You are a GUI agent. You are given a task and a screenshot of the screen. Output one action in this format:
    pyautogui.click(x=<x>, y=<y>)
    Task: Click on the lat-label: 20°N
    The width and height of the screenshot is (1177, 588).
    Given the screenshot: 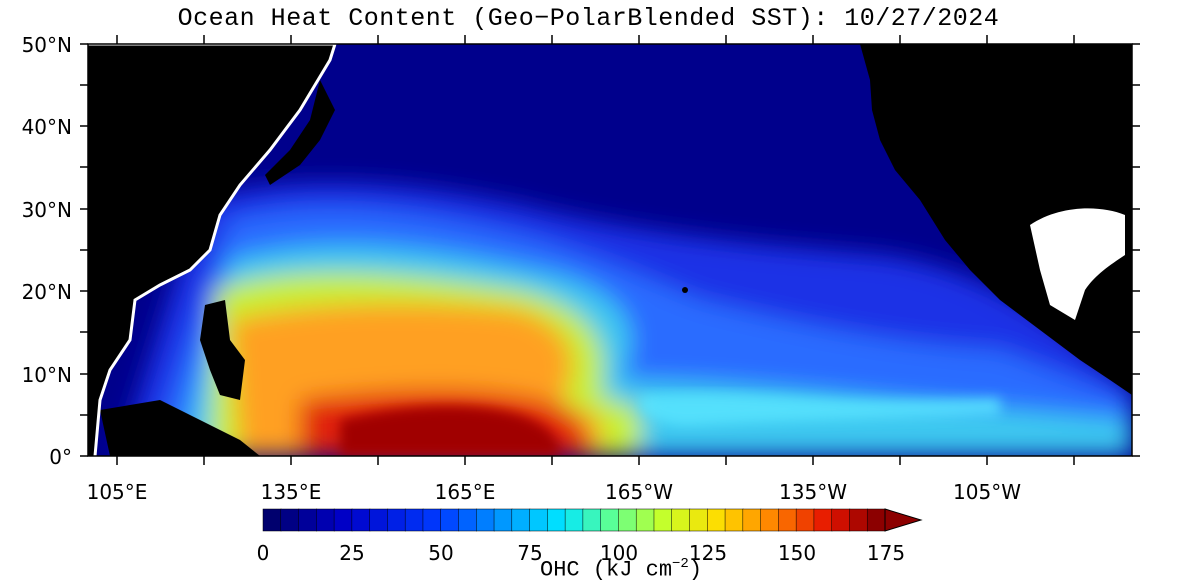 What is the action you would take?
    pyautogui.click(x=46, y=292)
    